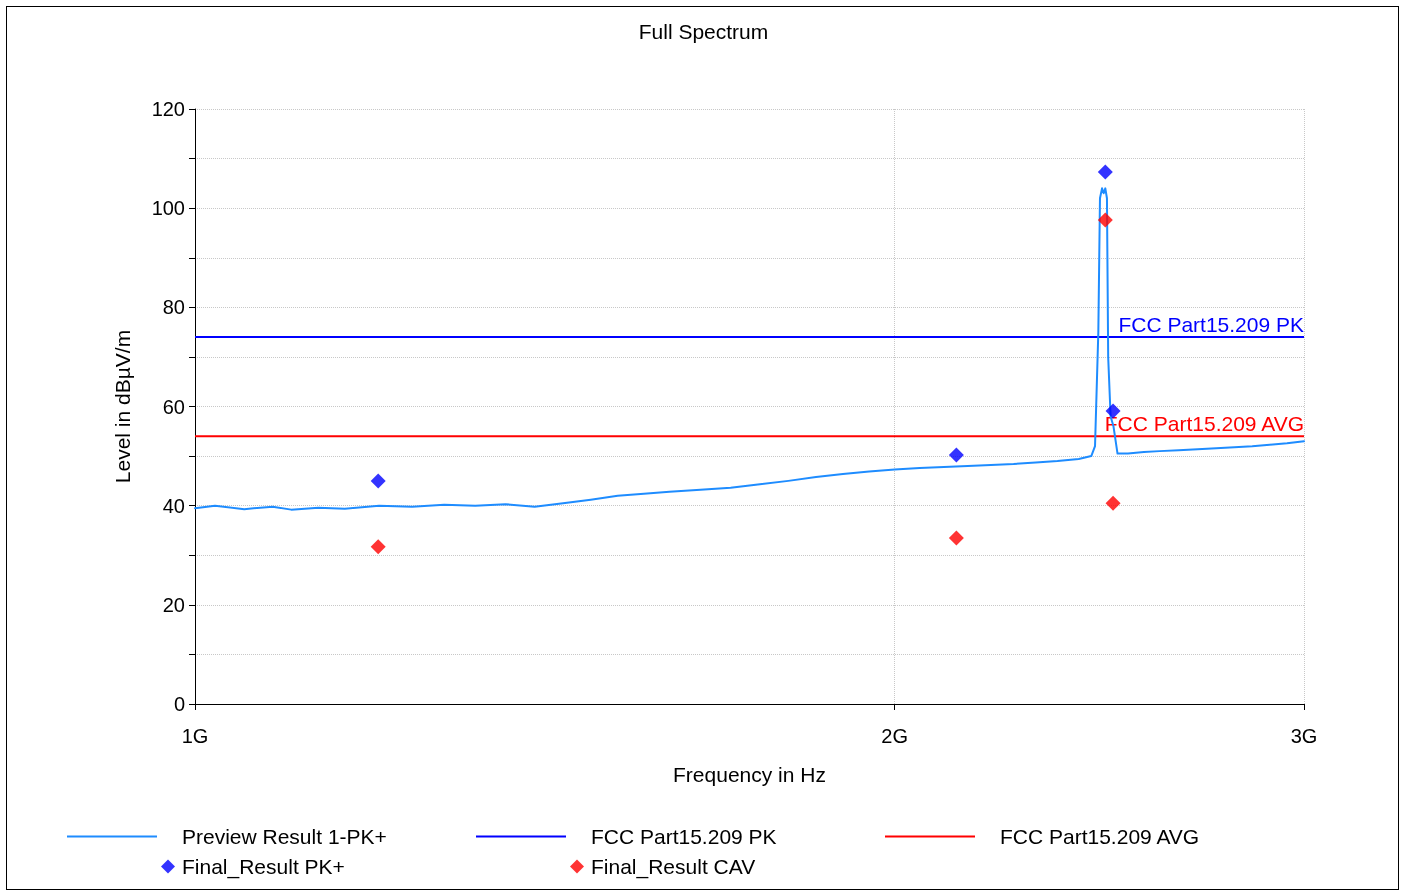  What do you see at coordinates (673, 867) in the screenshot?
I see `legend-label: Final_Result CAV` at bounding box center [673, 867].